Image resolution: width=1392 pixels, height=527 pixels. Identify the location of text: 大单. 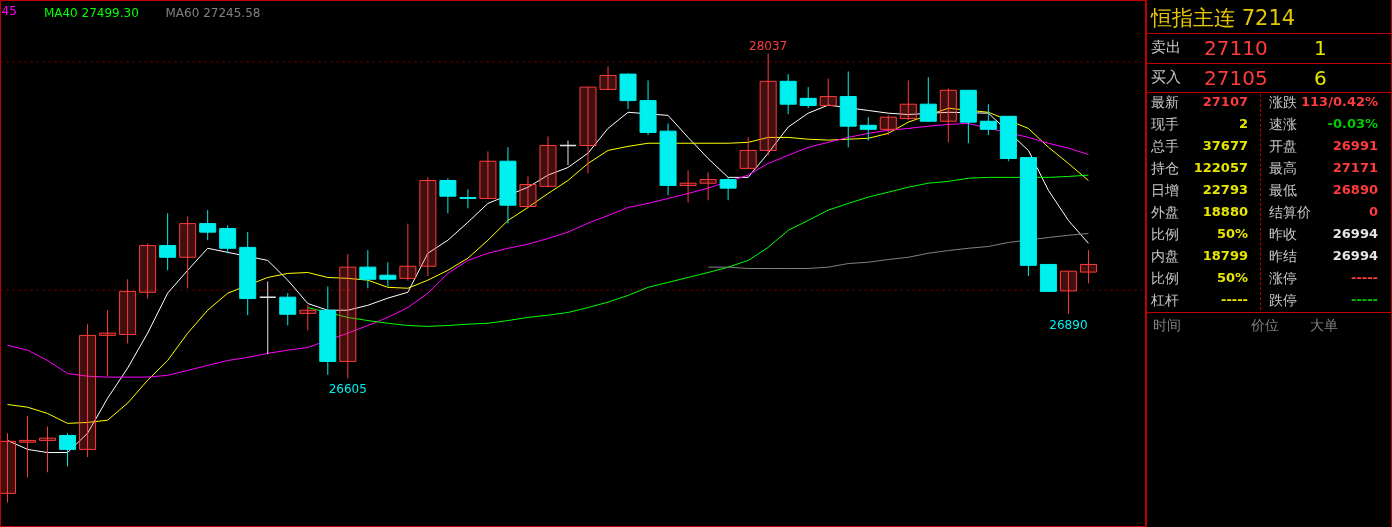
(1324, 325).